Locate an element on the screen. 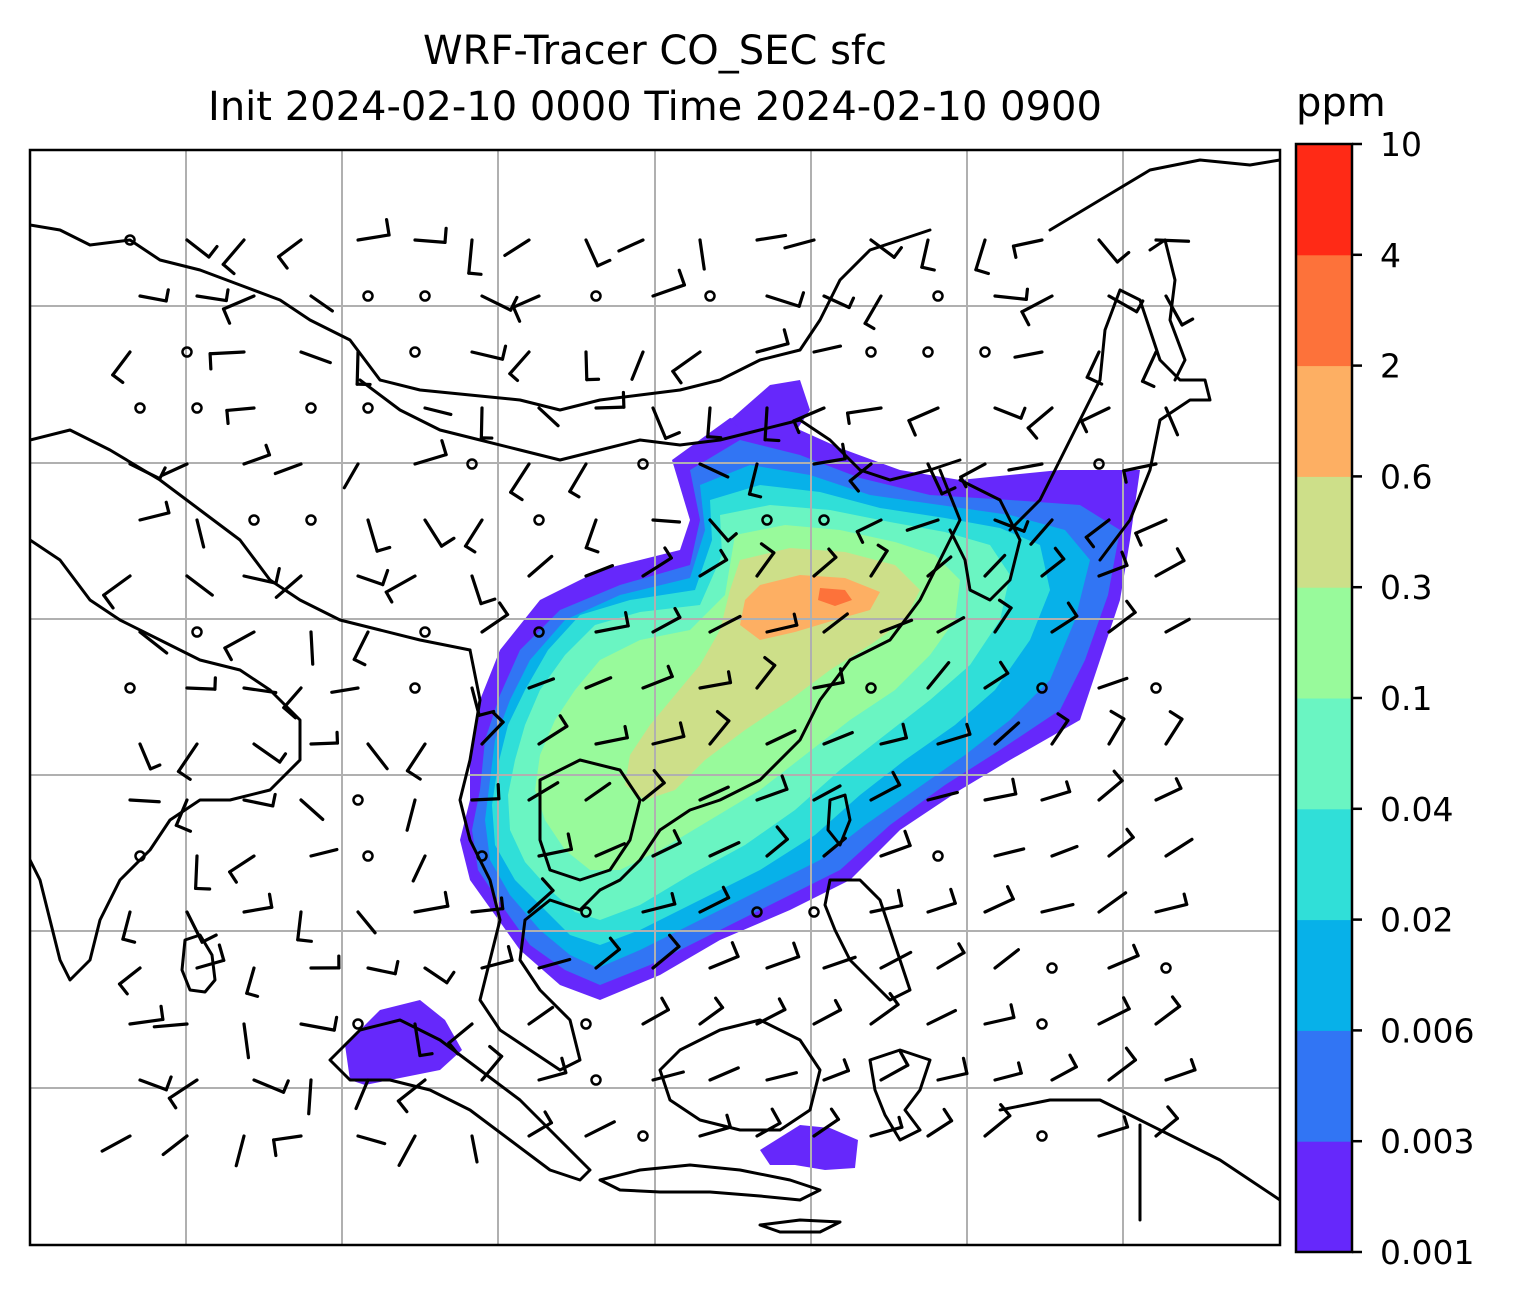  coast-borneo is located at coordinates (740, 1075).